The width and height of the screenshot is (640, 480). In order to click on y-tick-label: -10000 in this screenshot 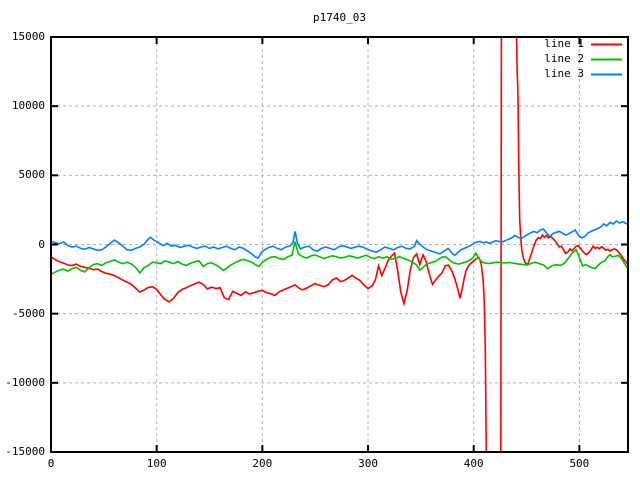, I will do `click(25, 382)`.